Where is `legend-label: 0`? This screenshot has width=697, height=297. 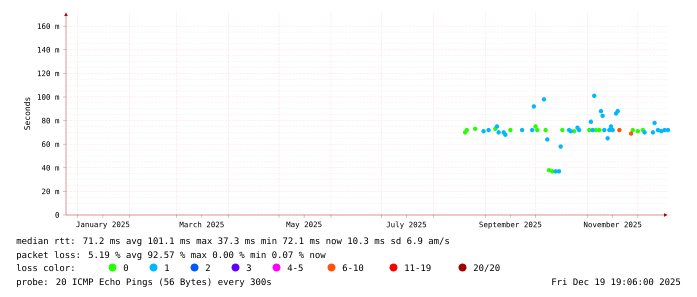 legend-label: 0 is located at coordinates (126, 268).